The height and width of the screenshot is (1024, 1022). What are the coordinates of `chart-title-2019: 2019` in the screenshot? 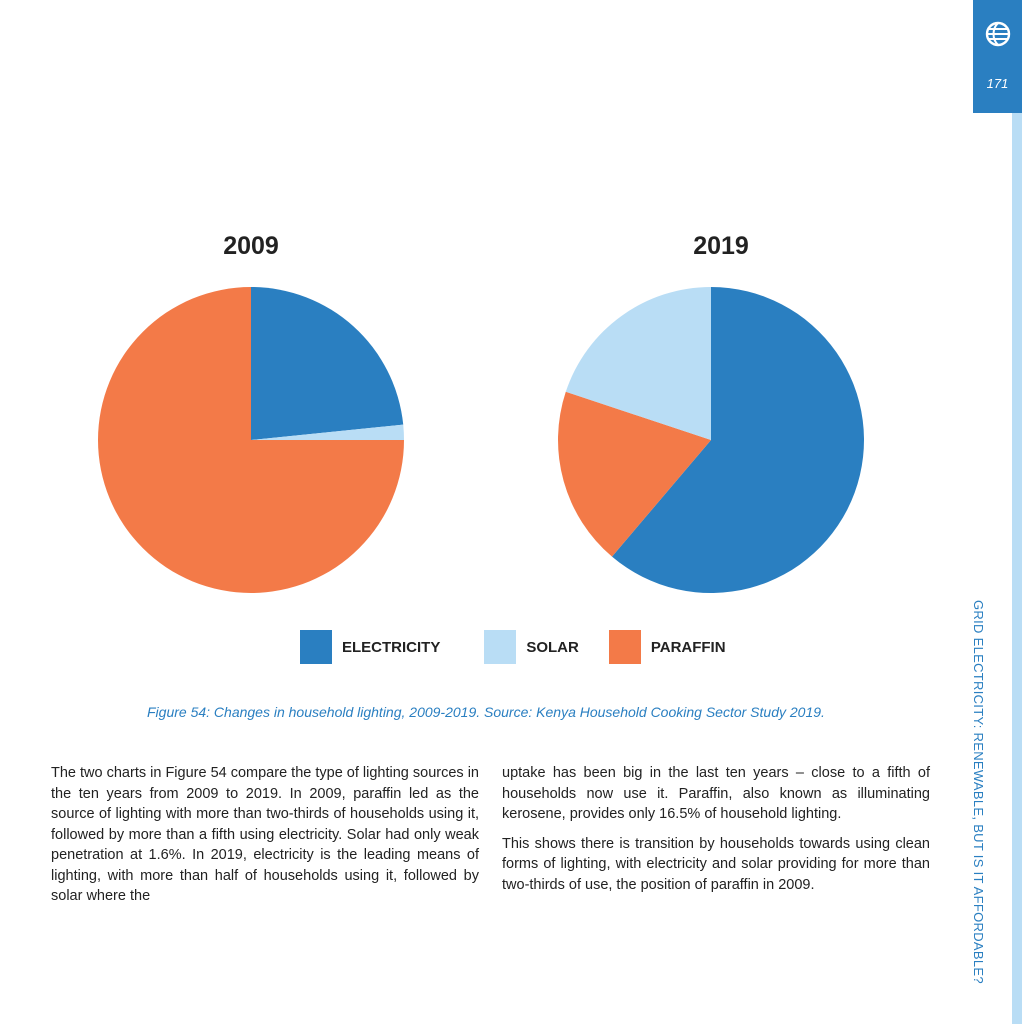 It's located at (721, 246).